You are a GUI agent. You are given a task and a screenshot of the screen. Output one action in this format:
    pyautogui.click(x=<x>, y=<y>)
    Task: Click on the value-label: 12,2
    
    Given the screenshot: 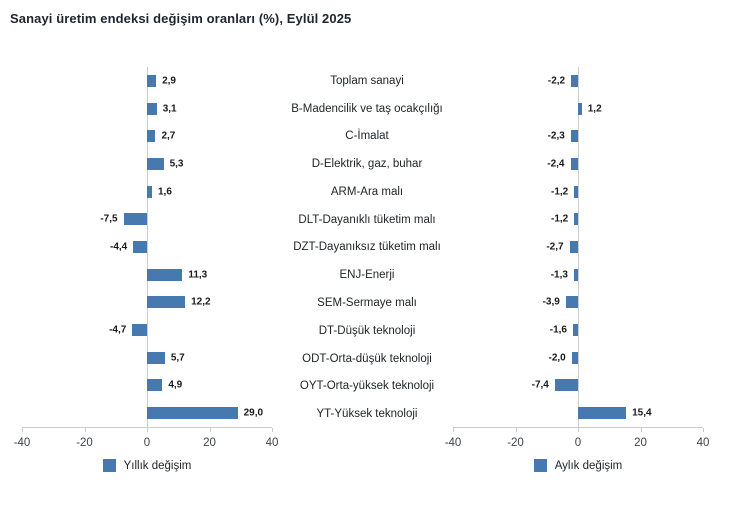 What is the action you would take?
    pyautogui.click(x=201, y=302)
    